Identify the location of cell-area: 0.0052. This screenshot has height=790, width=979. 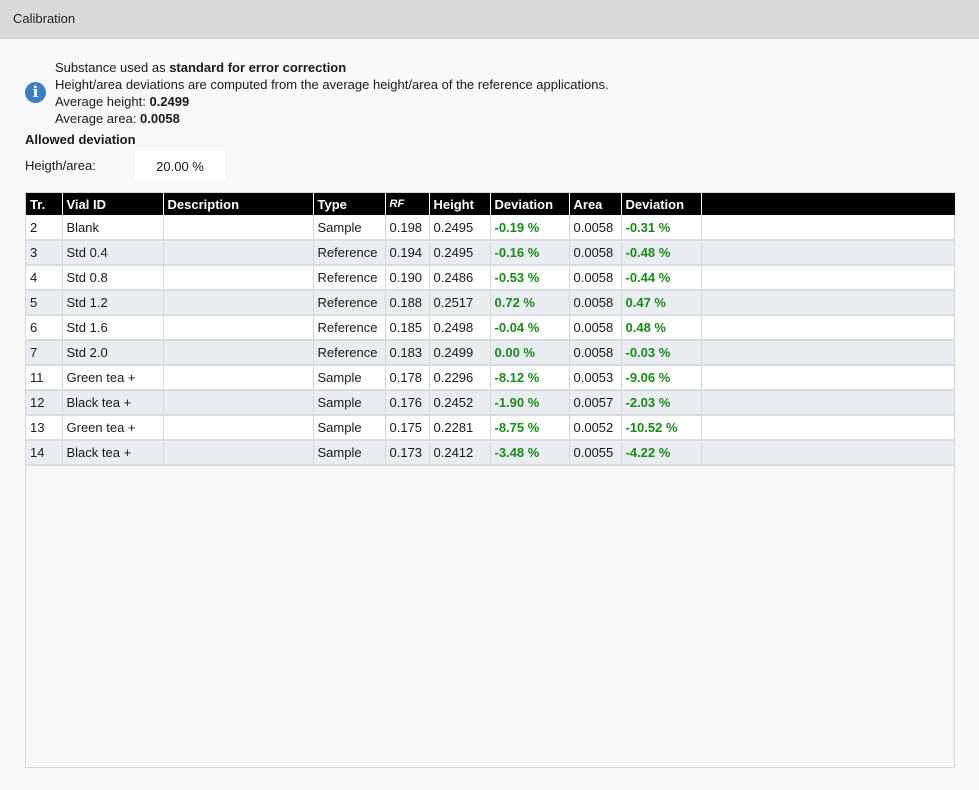
(595, 428).